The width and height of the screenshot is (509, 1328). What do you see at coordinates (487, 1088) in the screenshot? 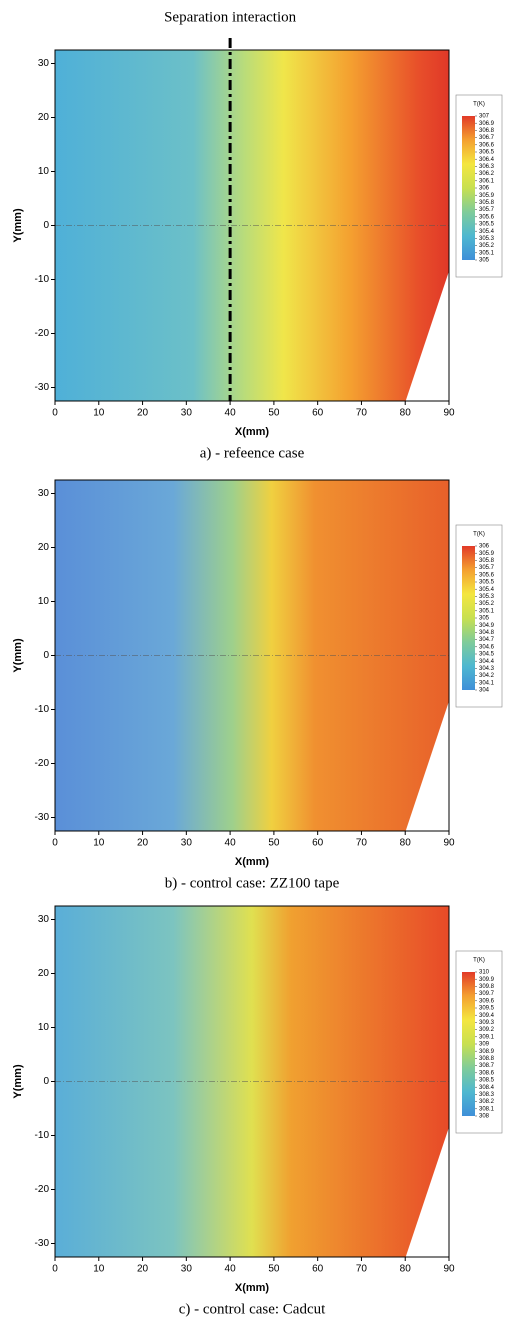
I see `colorbar-tick-label: 308.4` at bounding box center [487, 1088].